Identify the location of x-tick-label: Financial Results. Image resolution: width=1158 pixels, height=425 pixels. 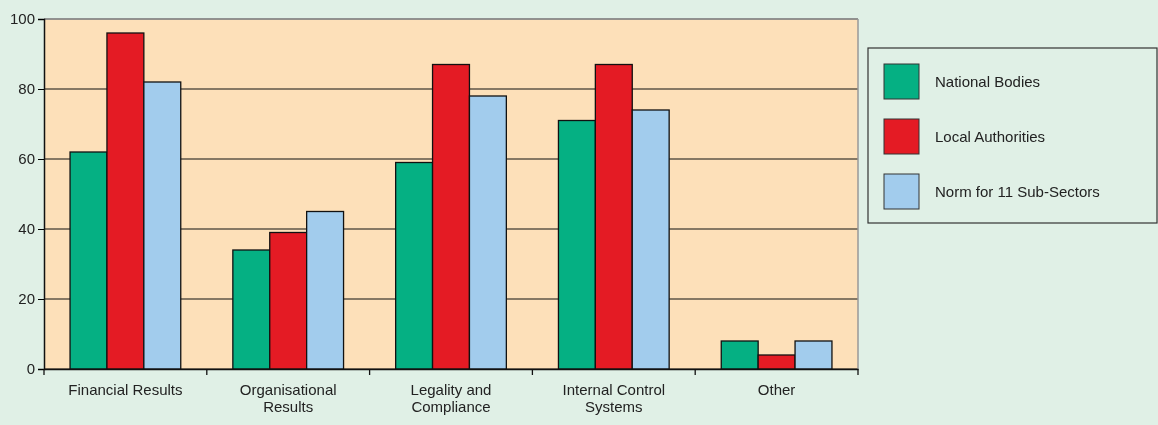
(125, 389).